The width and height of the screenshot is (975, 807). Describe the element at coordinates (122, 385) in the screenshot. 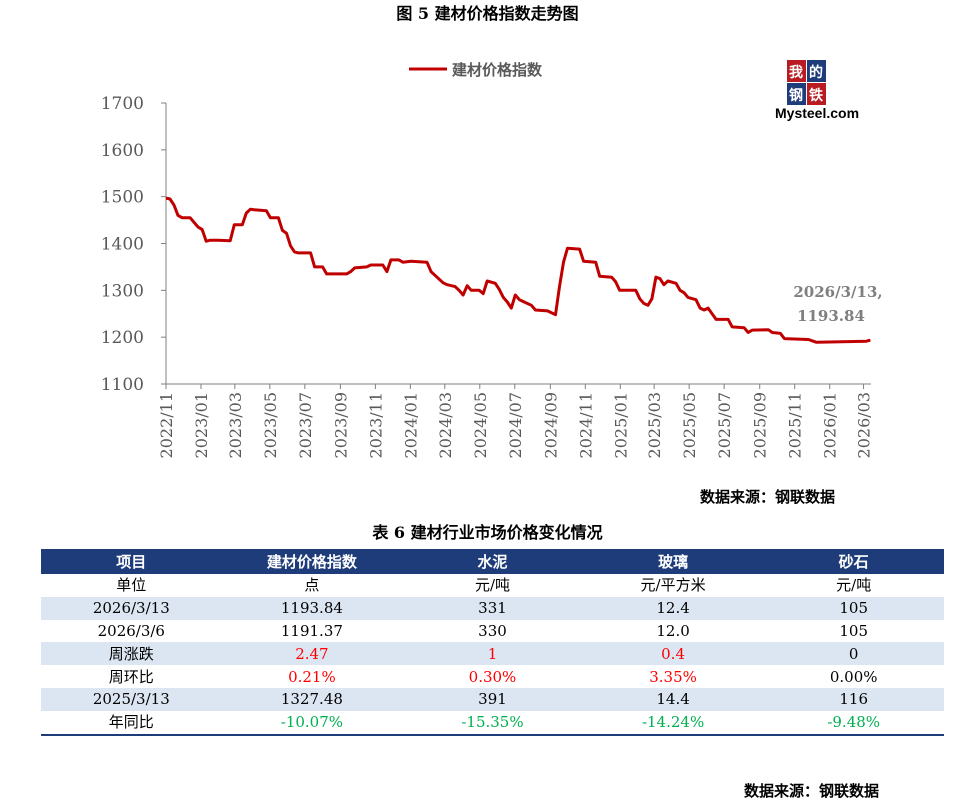

I see `y-tick-label: 1100` at that location.